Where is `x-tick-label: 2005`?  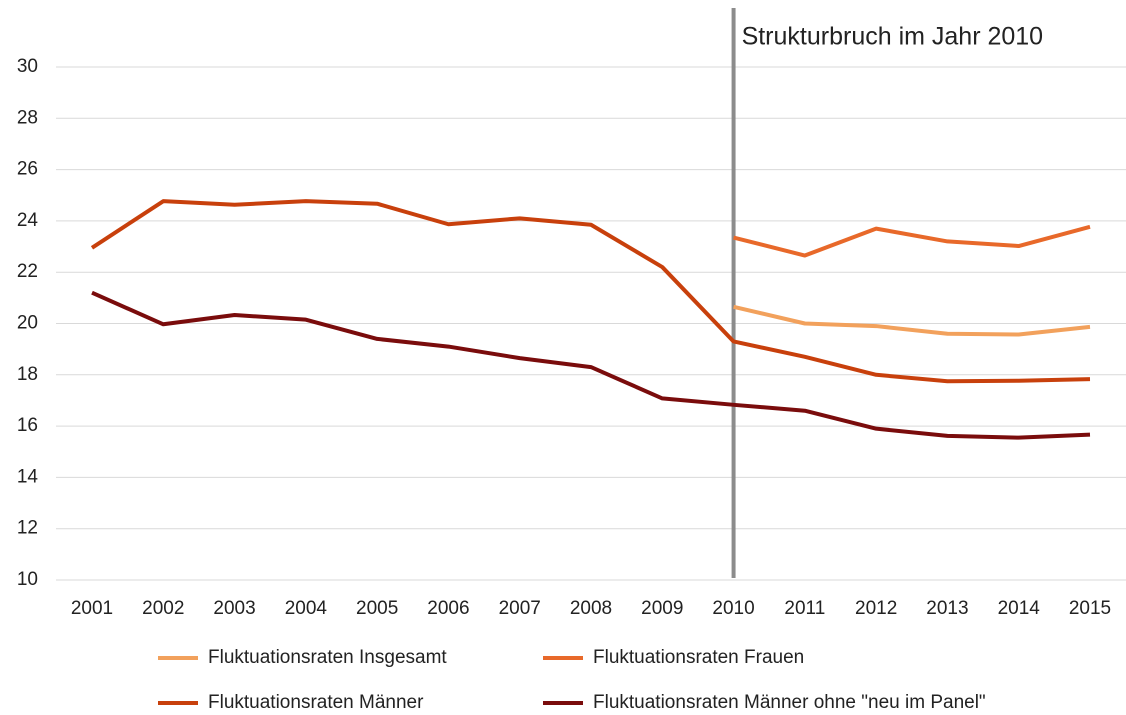 x-tick-label: 2005 is located at coordinates (377, 608).